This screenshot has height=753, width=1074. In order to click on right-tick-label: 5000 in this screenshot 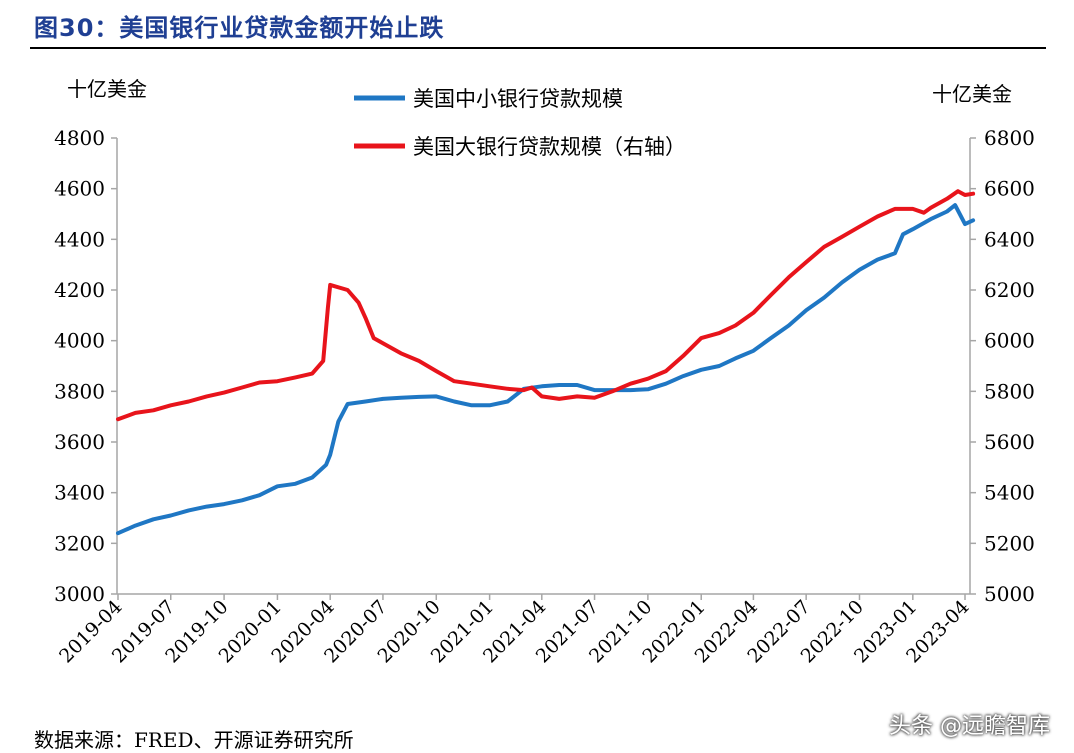, I will do `click(1009, 594)`.